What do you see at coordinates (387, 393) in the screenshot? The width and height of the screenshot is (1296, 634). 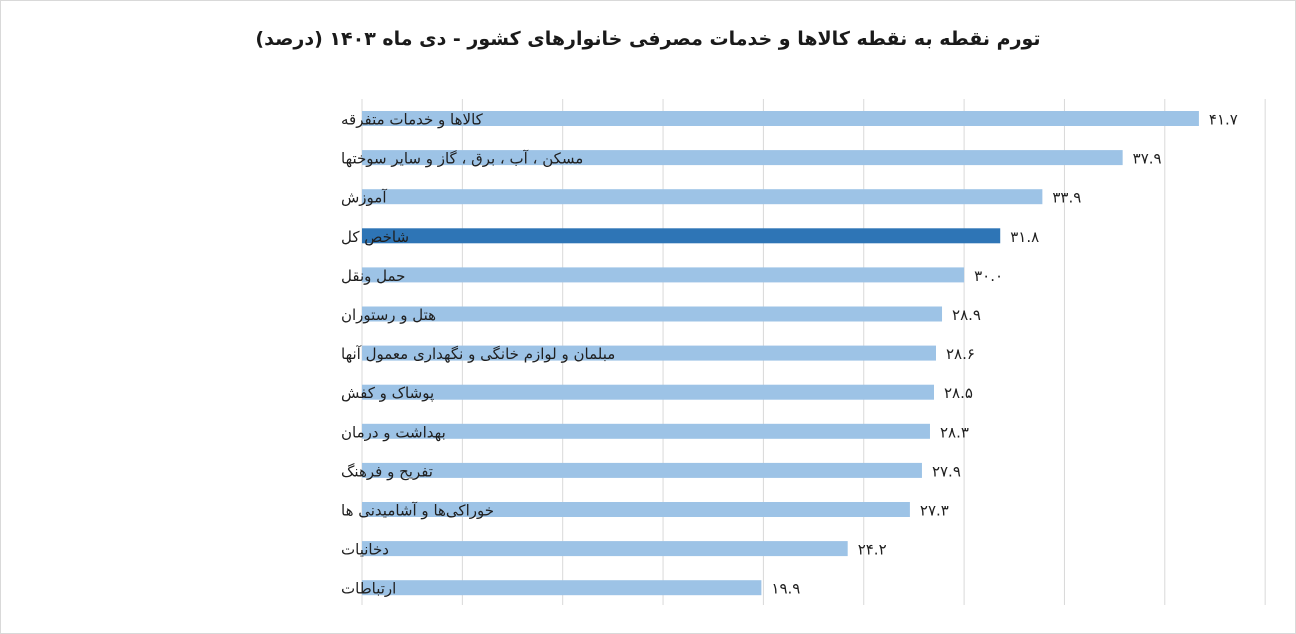 I see `category-label: پوشاک و کفش` at bounding box center [387, 393].